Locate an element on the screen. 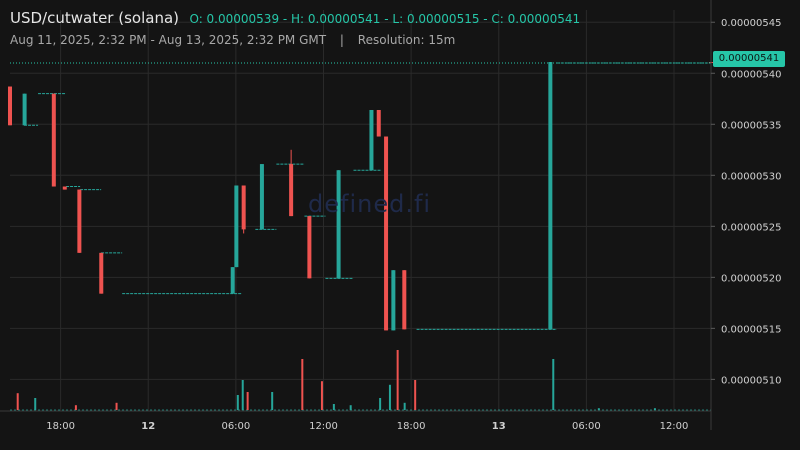 The image size is (800, 450). resolution-label: Resolution: 15m is located at coordinates (406, 40).